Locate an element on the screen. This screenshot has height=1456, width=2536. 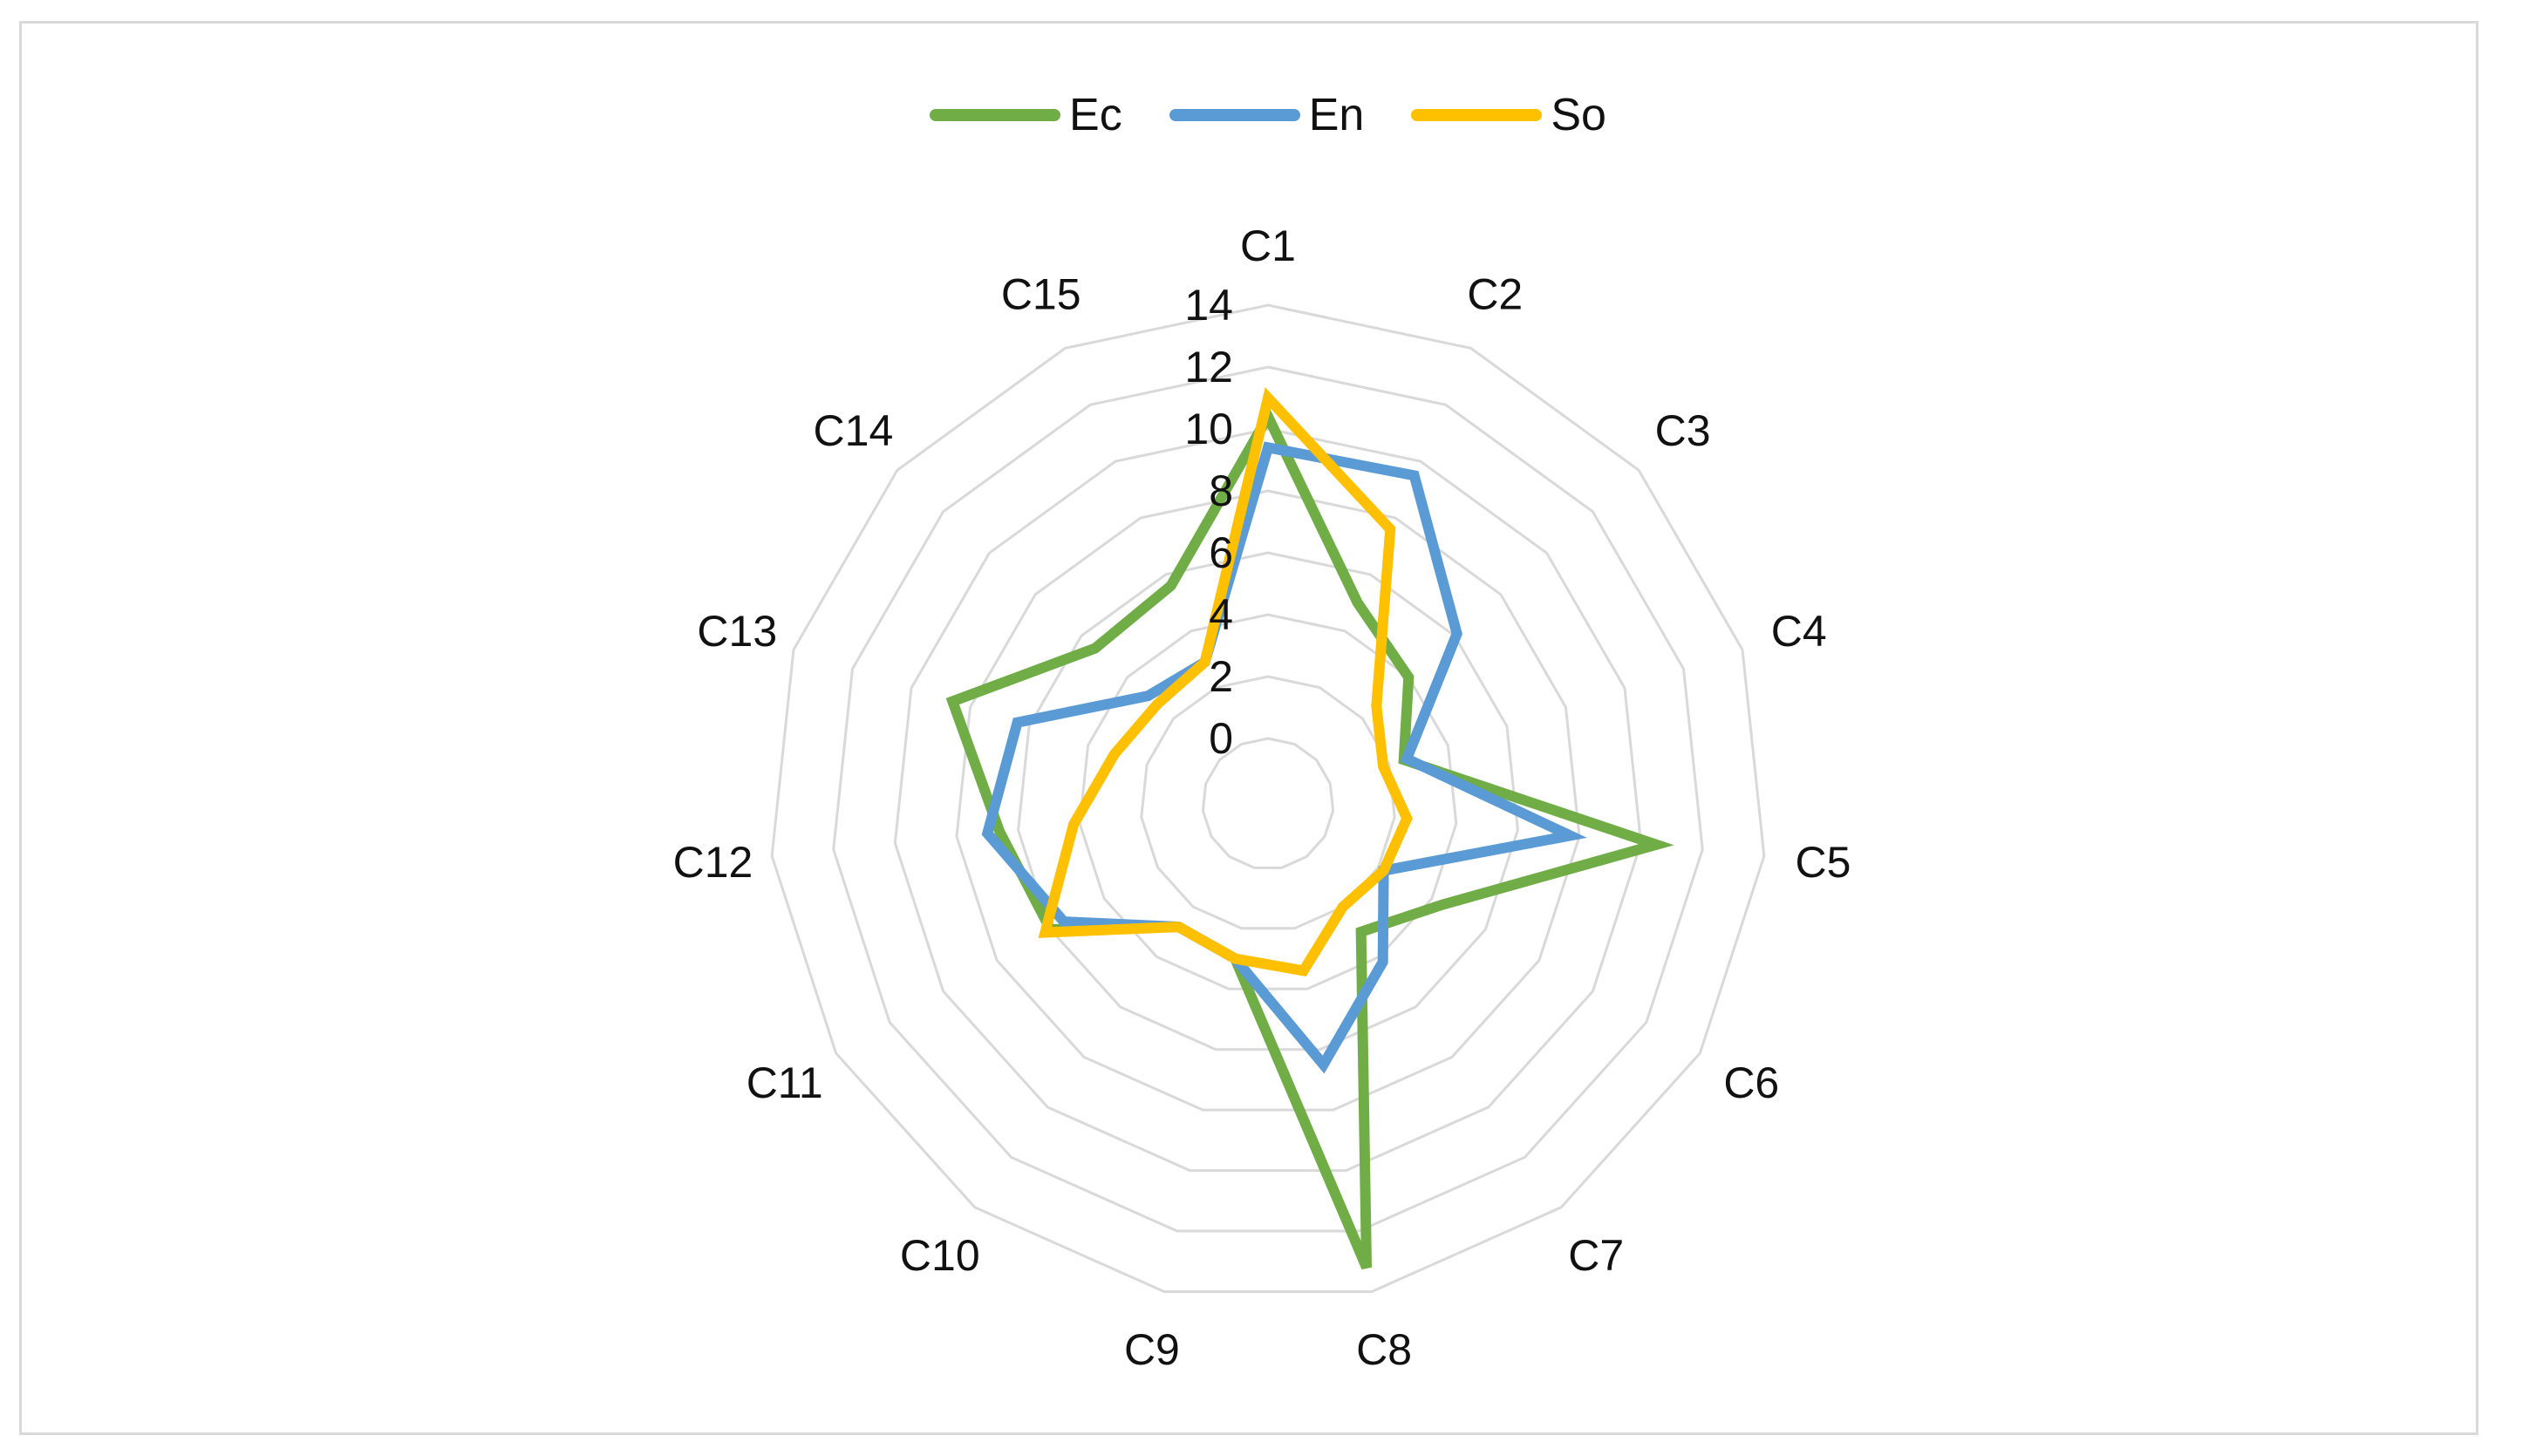
tick-label-6: 6 is located at coordinates (1221, 552).